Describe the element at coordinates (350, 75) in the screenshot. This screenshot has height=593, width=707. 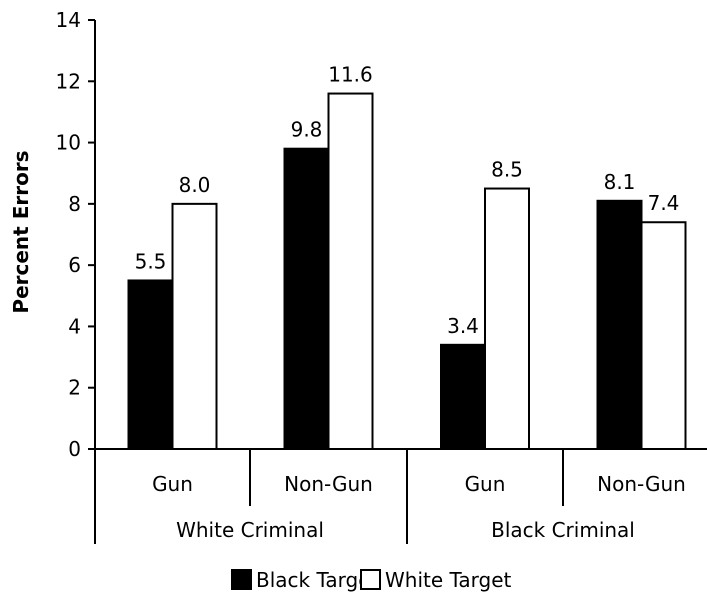
I see `data-label: 11.6` at that location.